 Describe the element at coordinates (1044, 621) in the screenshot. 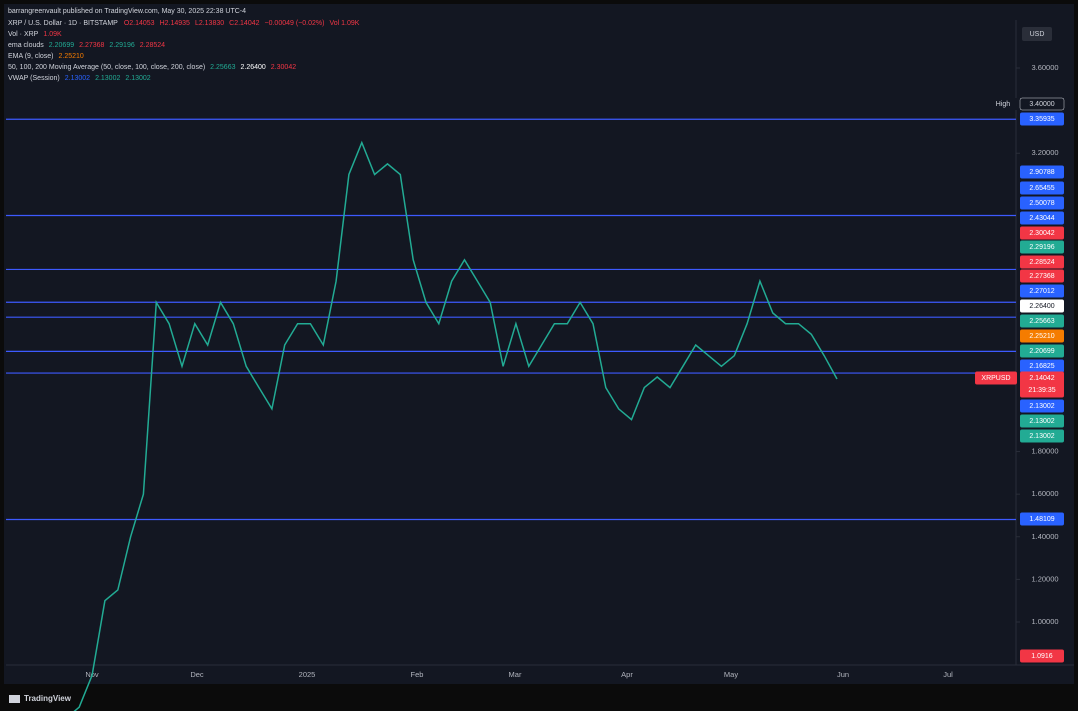

I see `price-tick-label: 1.00000` at that location.